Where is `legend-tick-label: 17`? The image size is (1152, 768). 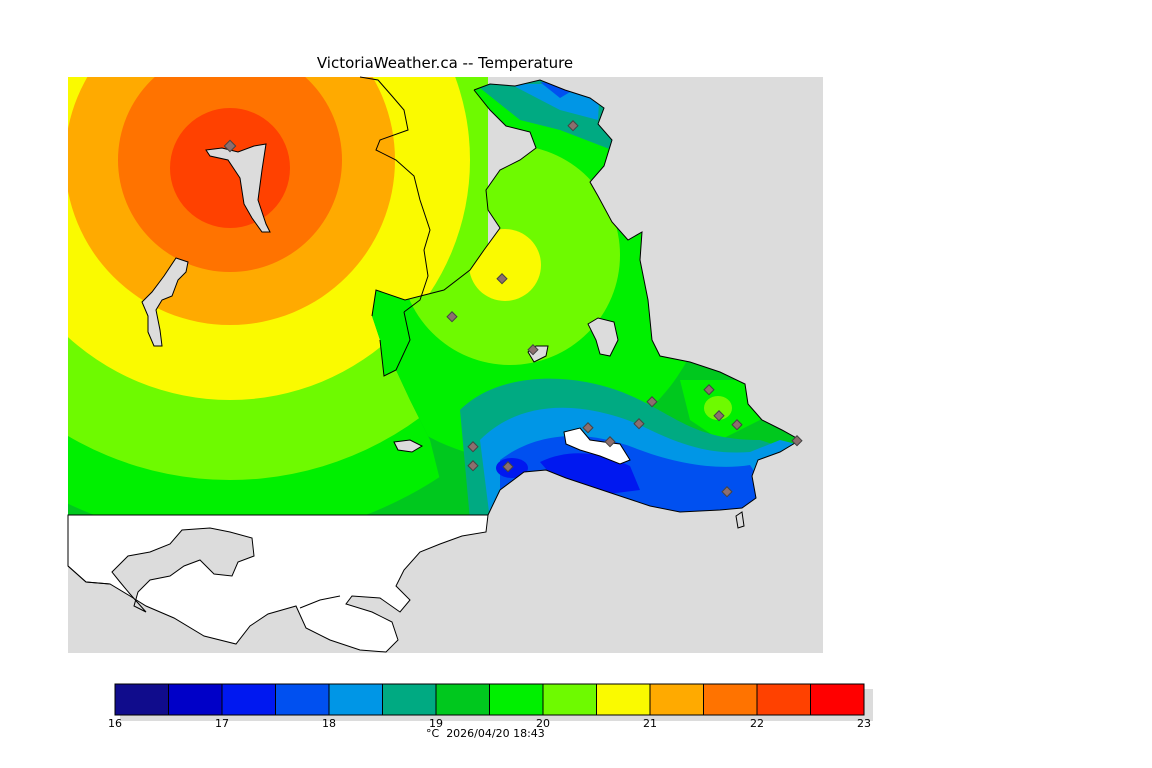 legend-tick-label: 17 is located at coordinates (222, 723).